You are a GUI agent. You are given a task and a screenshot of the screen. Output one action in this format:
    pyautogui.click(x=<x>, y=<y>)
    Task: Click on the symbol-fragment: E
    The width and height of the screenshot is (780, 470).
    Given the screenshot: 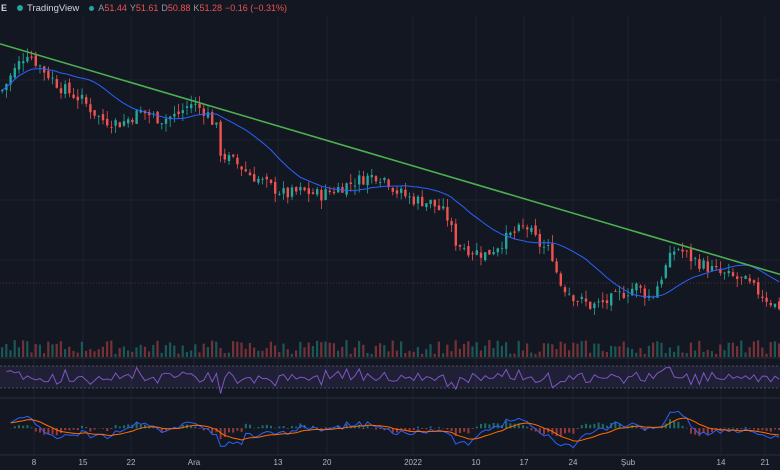 What is the action you would take?
    pyautogui.click(x=4, y=8)
    